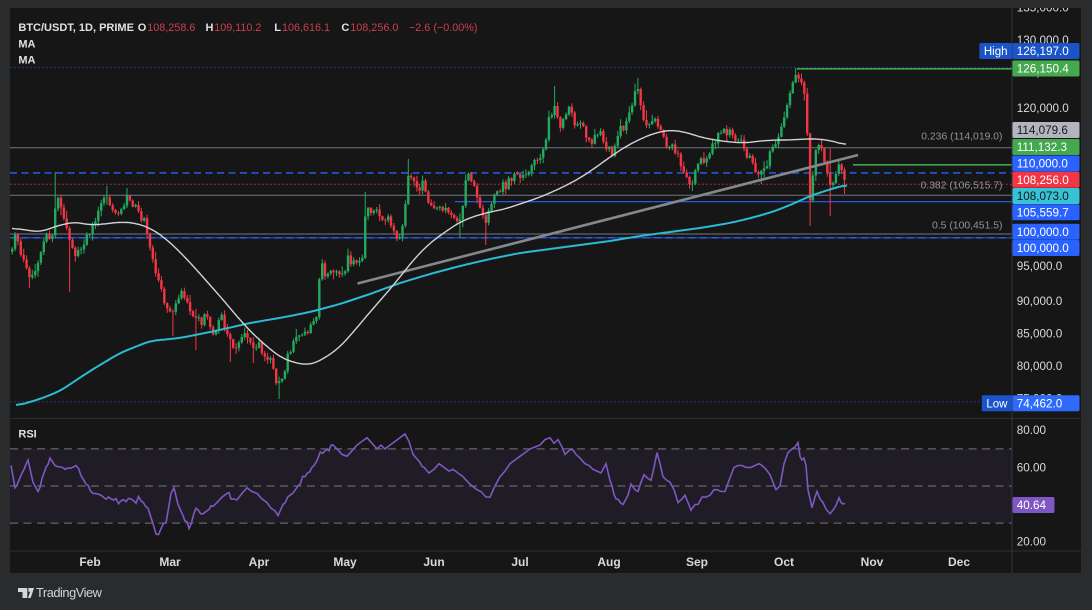 This screenshot has width=1092, height=610. I want to click on svg-text: 114,079.6, so click(1042, 130).